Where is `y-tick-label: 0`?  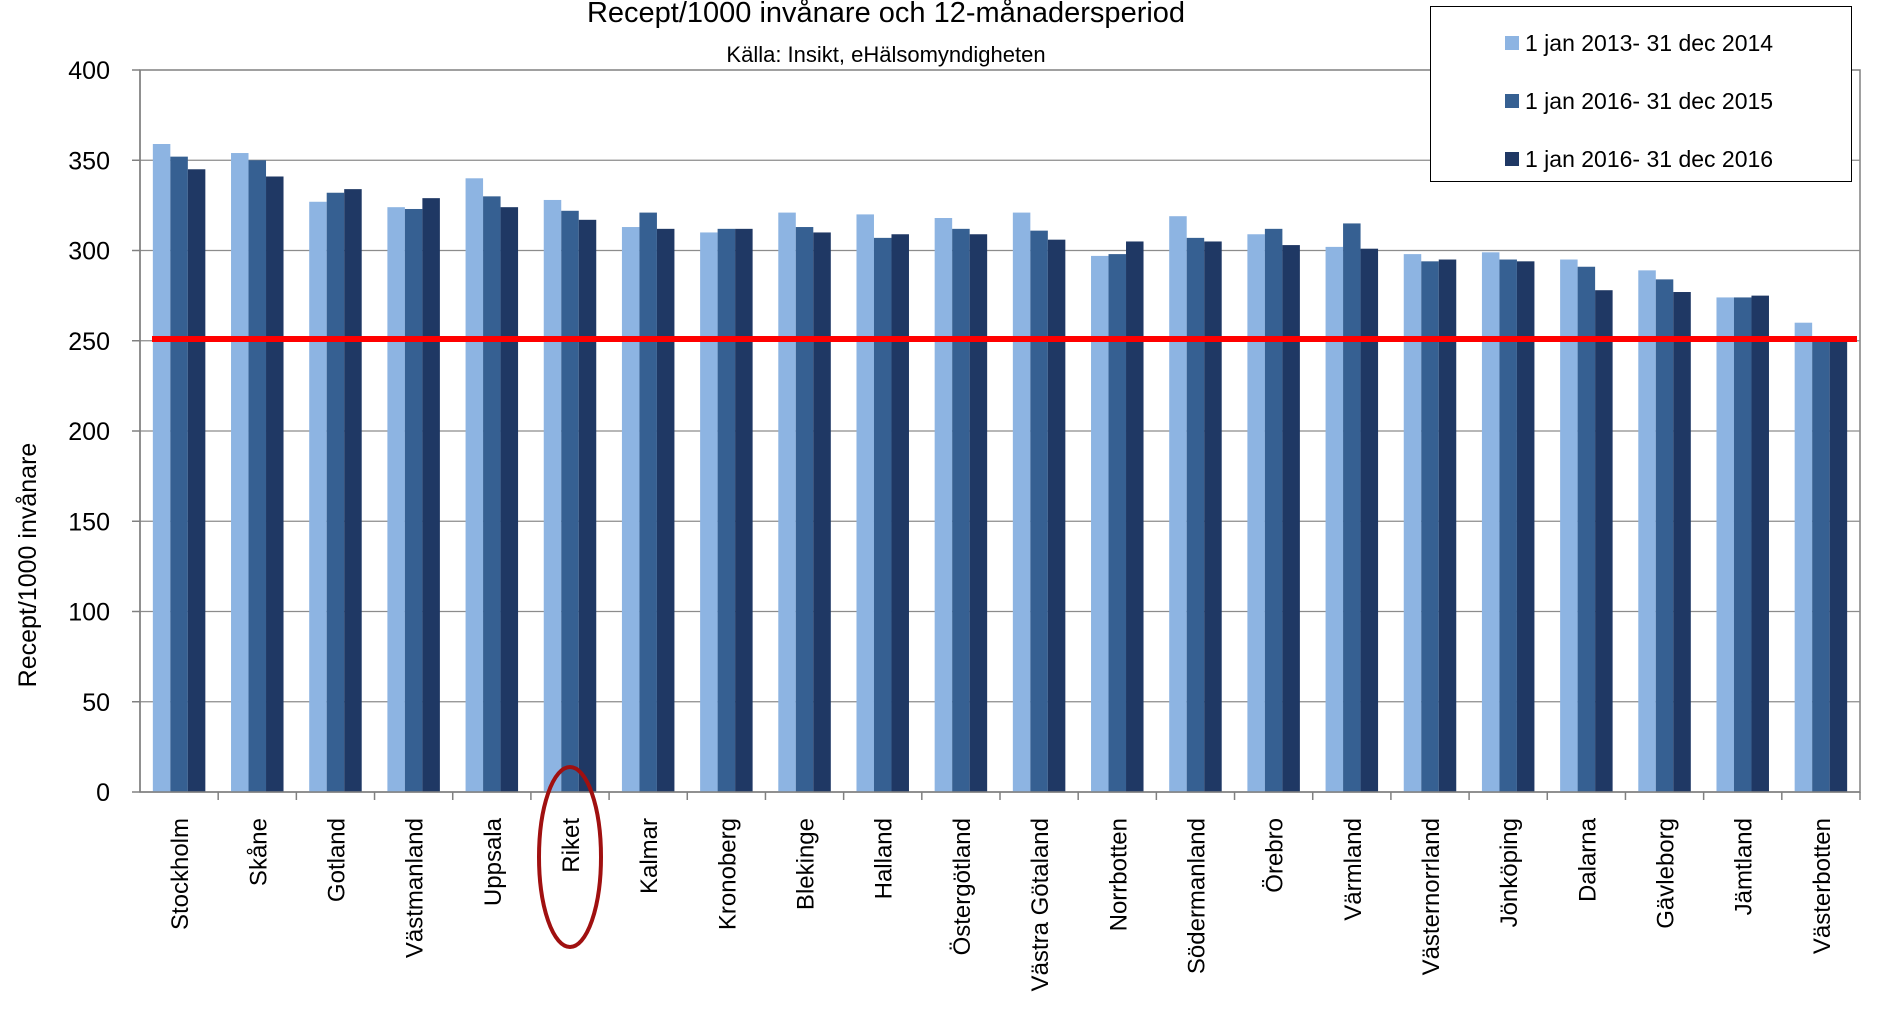 y-tick-label: 0 is located at coordinates (103, 793).